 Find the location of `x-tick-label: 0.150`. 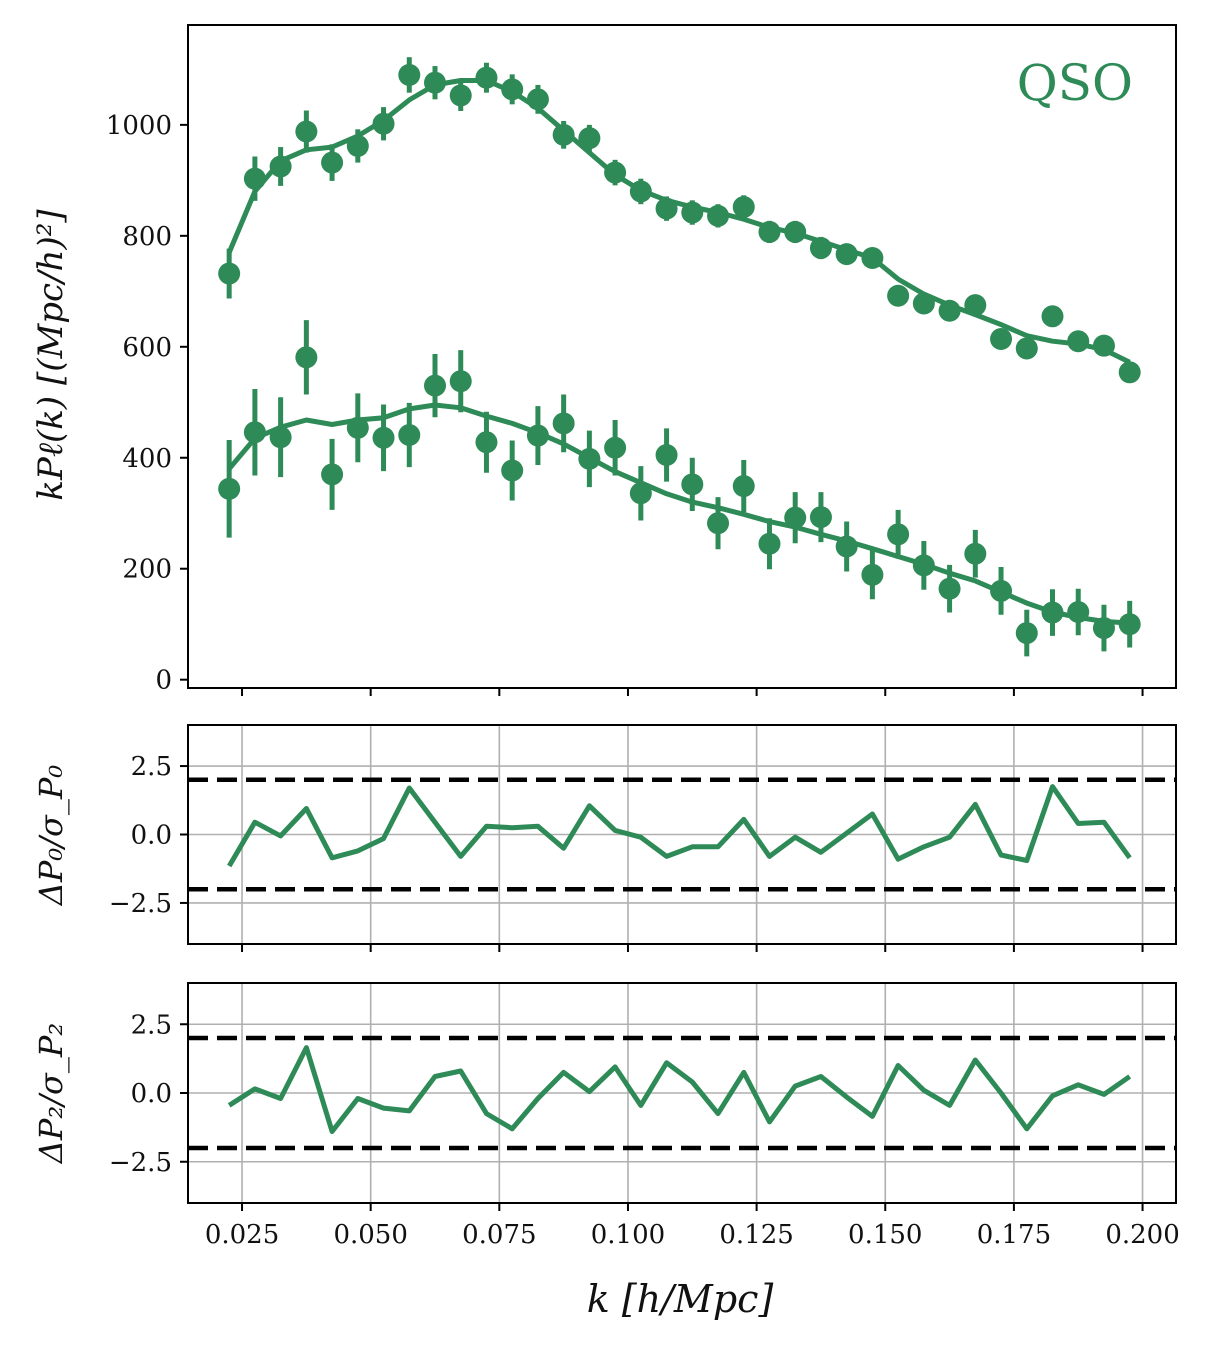

x-tick-label: 0.150 is located at coordinates (885, 1235).